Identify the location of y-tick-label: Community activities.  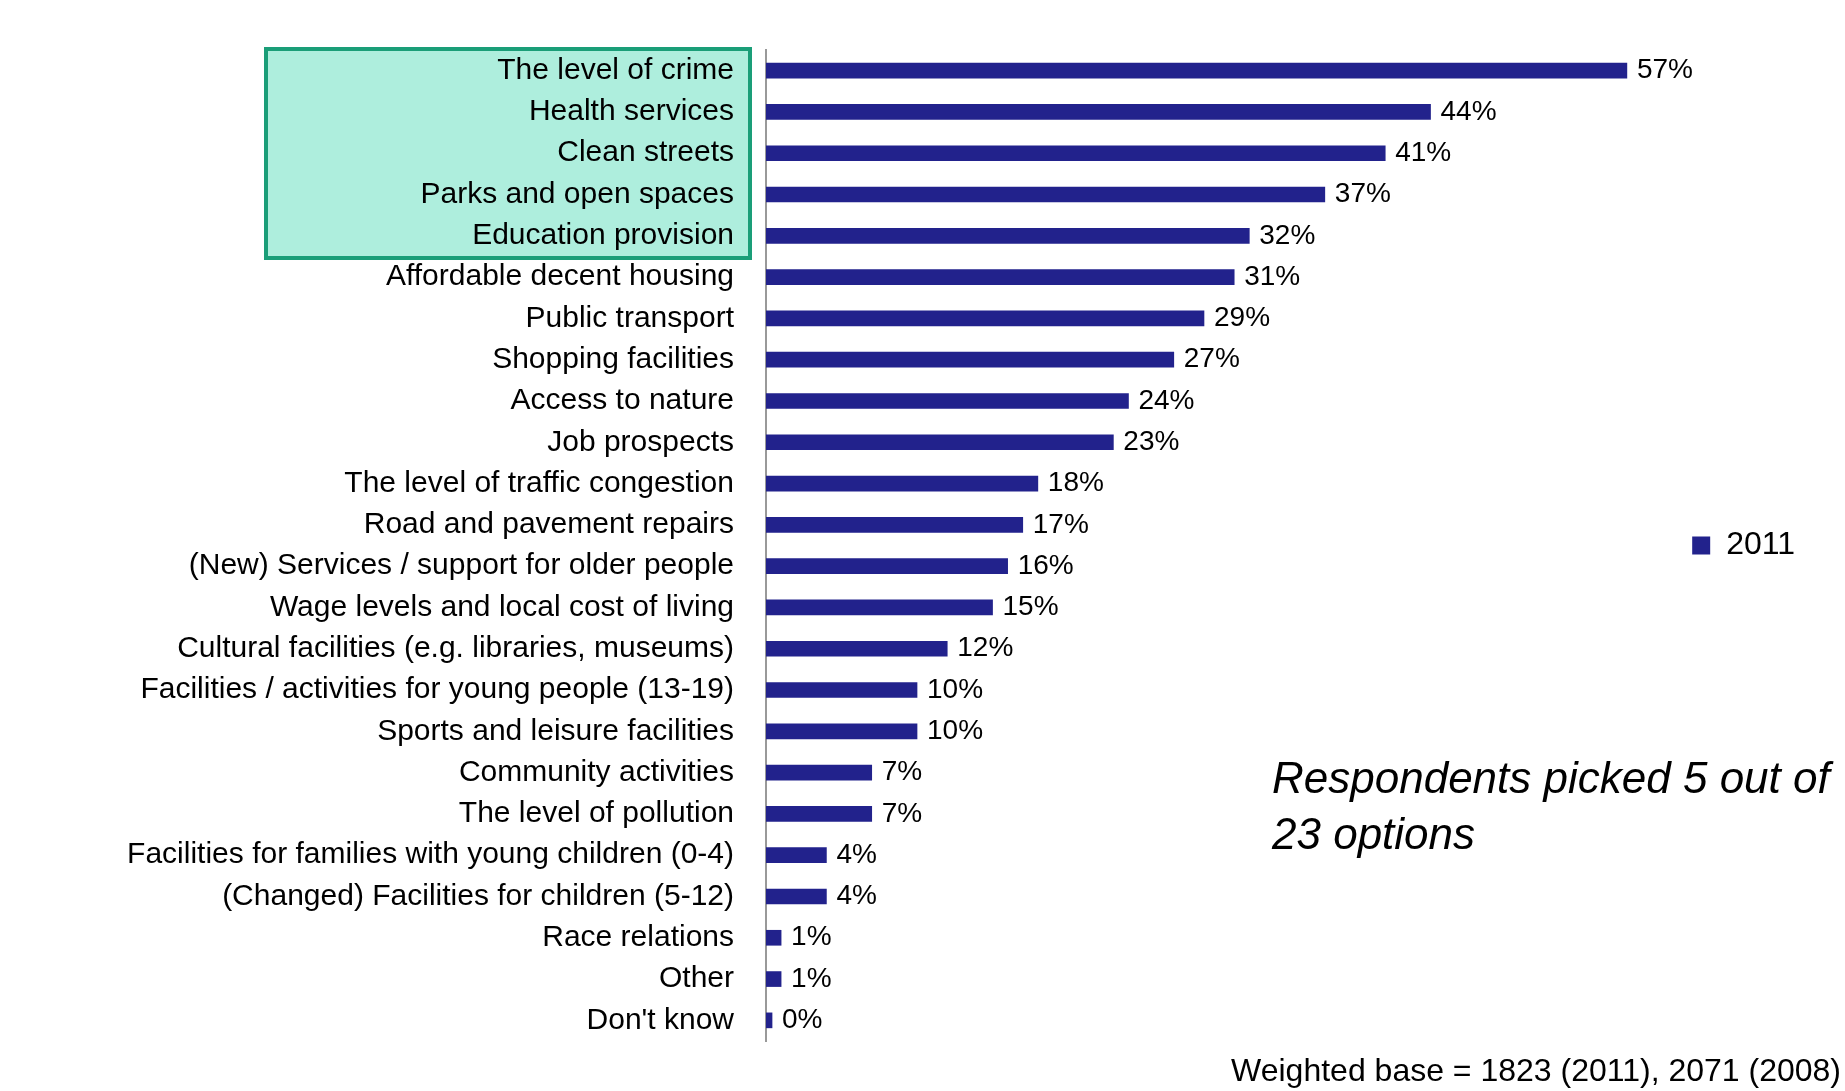
(596, 770).